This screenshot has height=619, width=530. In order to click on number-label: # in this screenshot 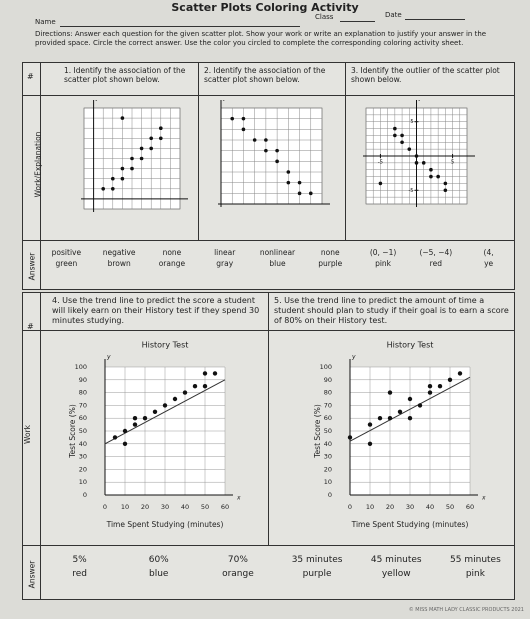, I will do `click(30, 76)`.